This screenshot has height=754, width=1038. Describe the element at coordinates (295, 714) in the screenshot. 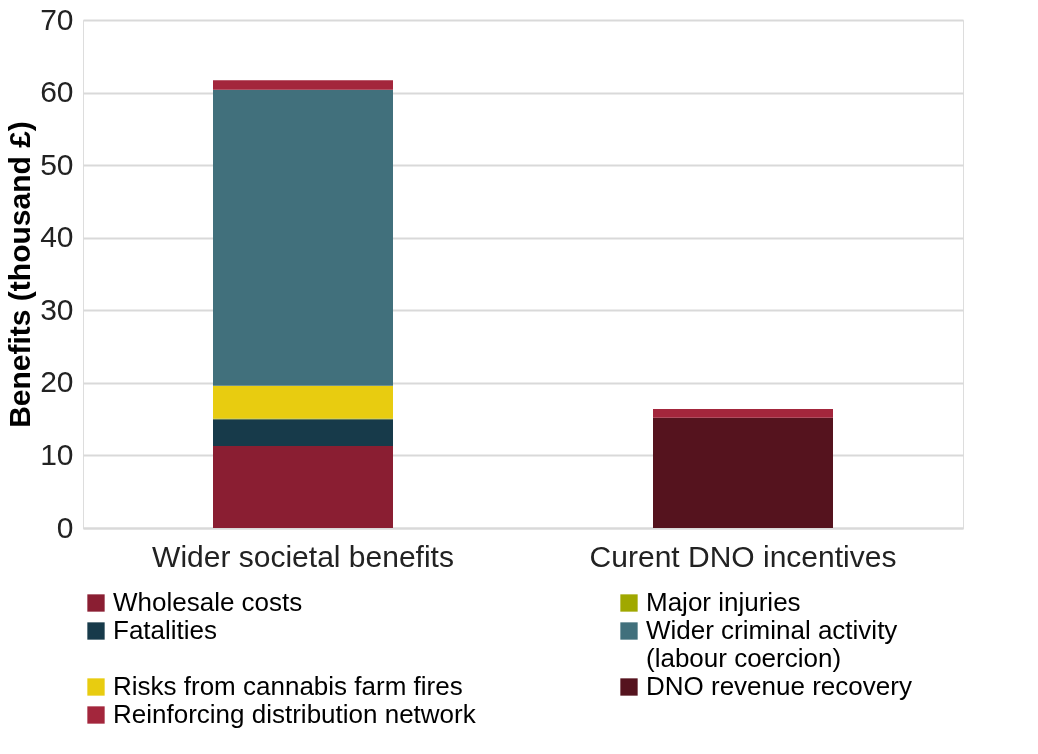

I see `legend-label: Reinforcing distribution network` at that location.